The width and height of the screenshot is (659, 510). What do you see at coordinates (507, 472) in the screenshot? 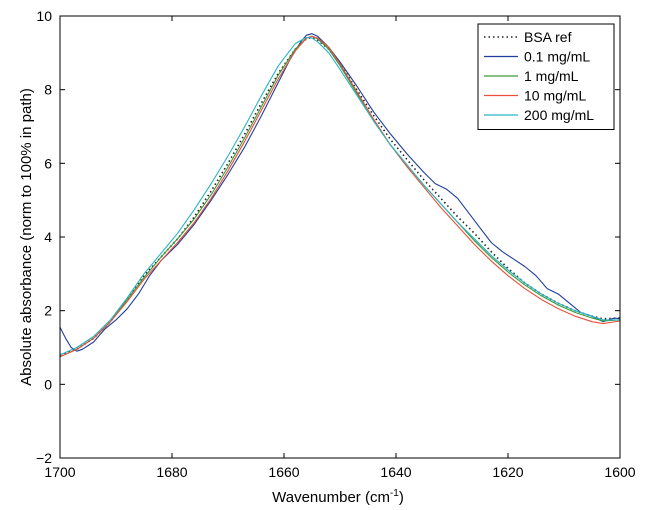
I see `x-tick-label: 1620` at bounding box center [507, 472].